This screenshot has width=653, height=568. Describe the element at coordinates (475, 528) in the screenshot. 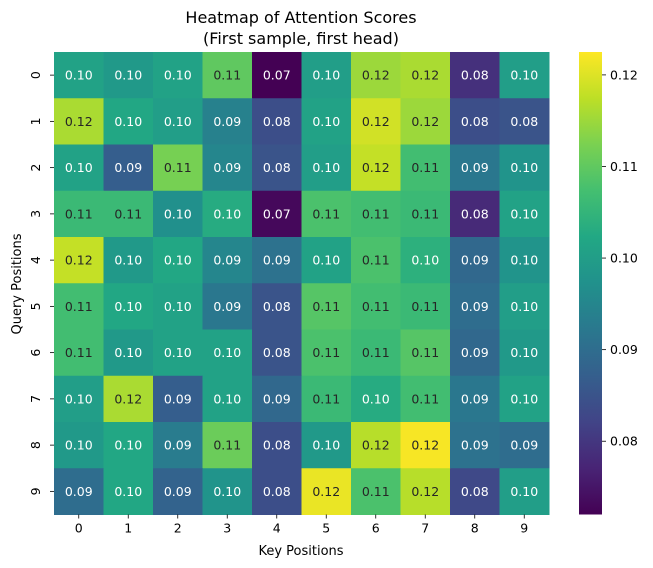

I see `x-tick-label: 8` at that location.